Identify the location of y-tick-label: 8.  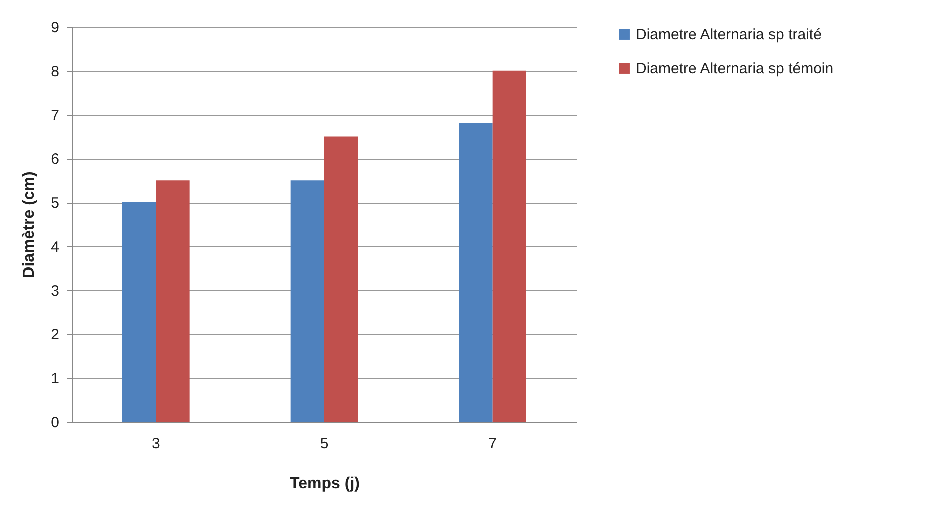
(55, 71).